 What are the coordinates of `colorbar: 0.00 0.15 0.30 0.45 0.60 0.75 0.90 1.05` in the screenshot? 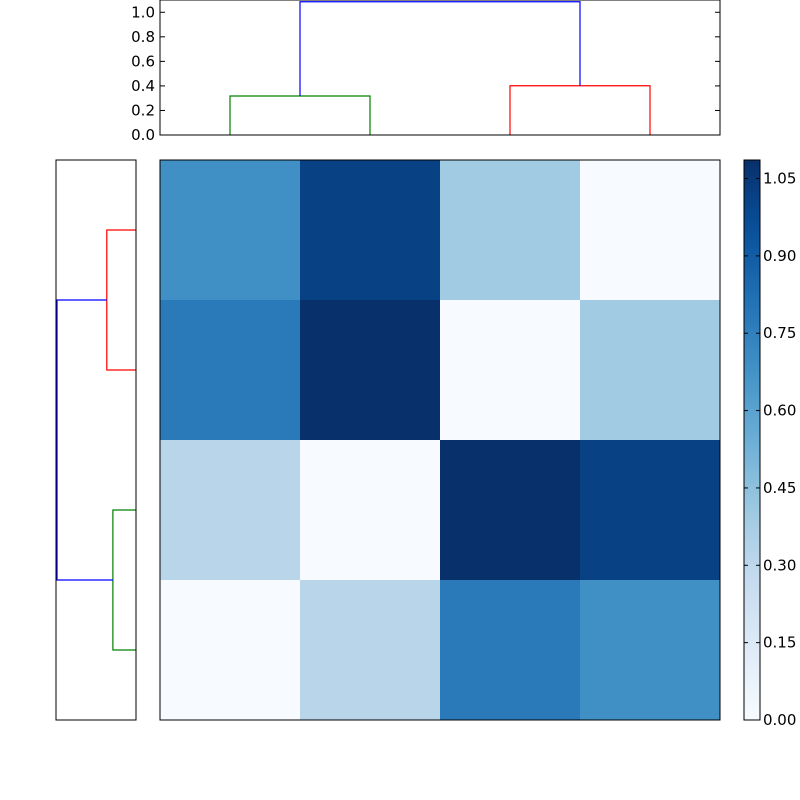 It's located at (769, 444).